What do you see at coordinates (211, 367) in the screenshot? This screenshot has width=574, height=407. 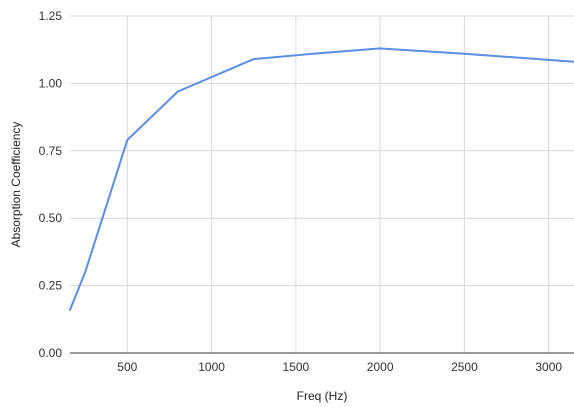 I see `x-tick-label: 1000` at bounding box center [211, 367].